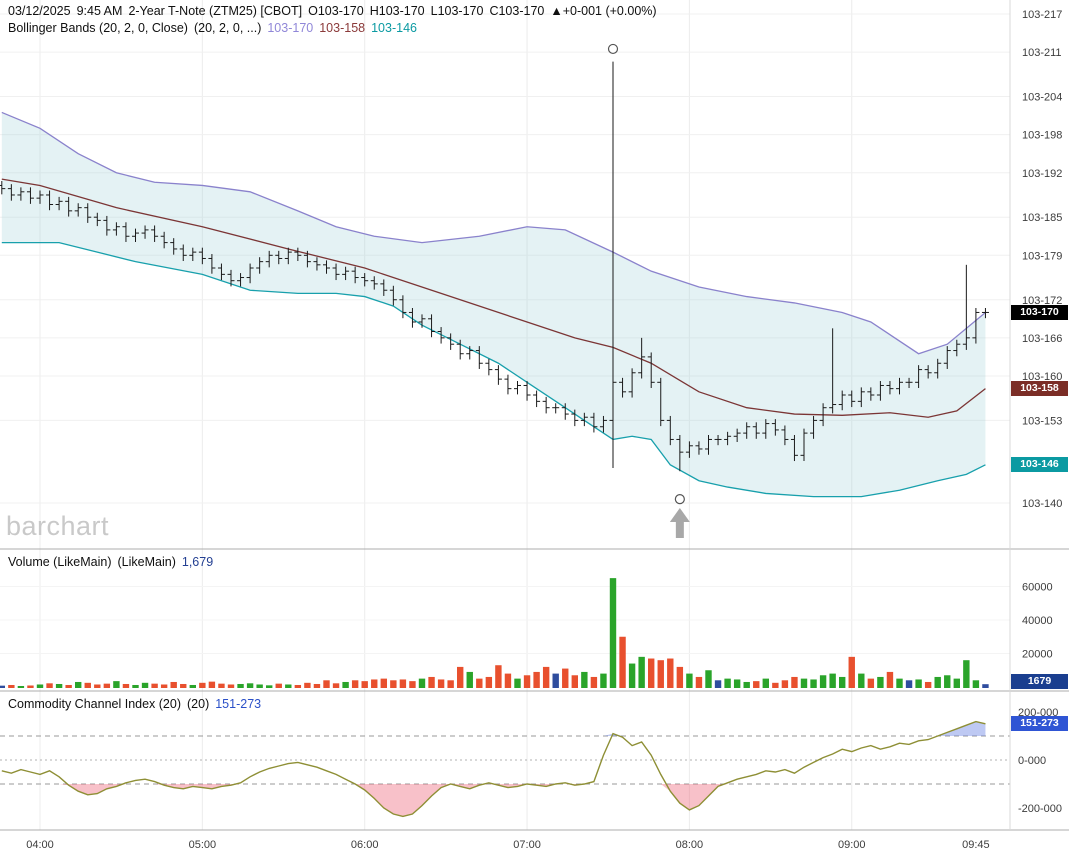 The width and height of the screenshot is (1069, 857). I want to click on svg-text: 0-000, so click(1032, 761).